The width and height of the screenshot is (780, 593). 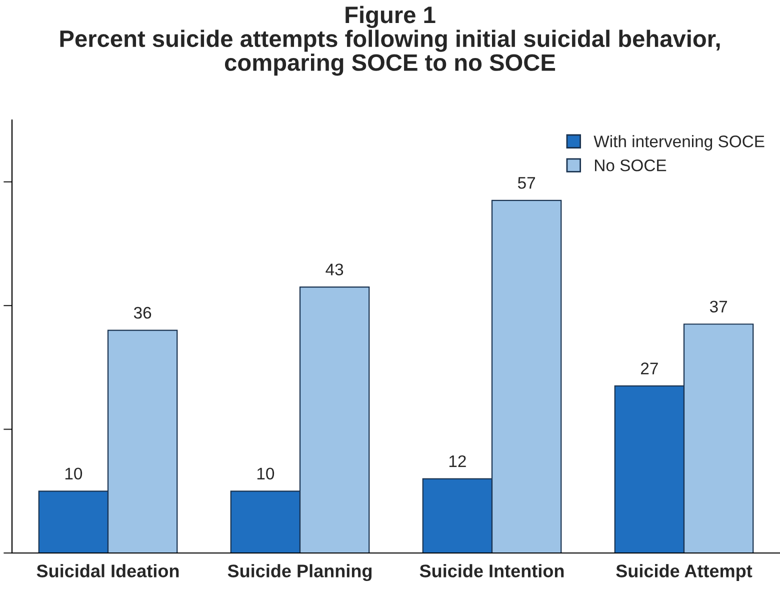 I want to click on x-tick-label: Suicide Planning, so click(x=300, y=573).